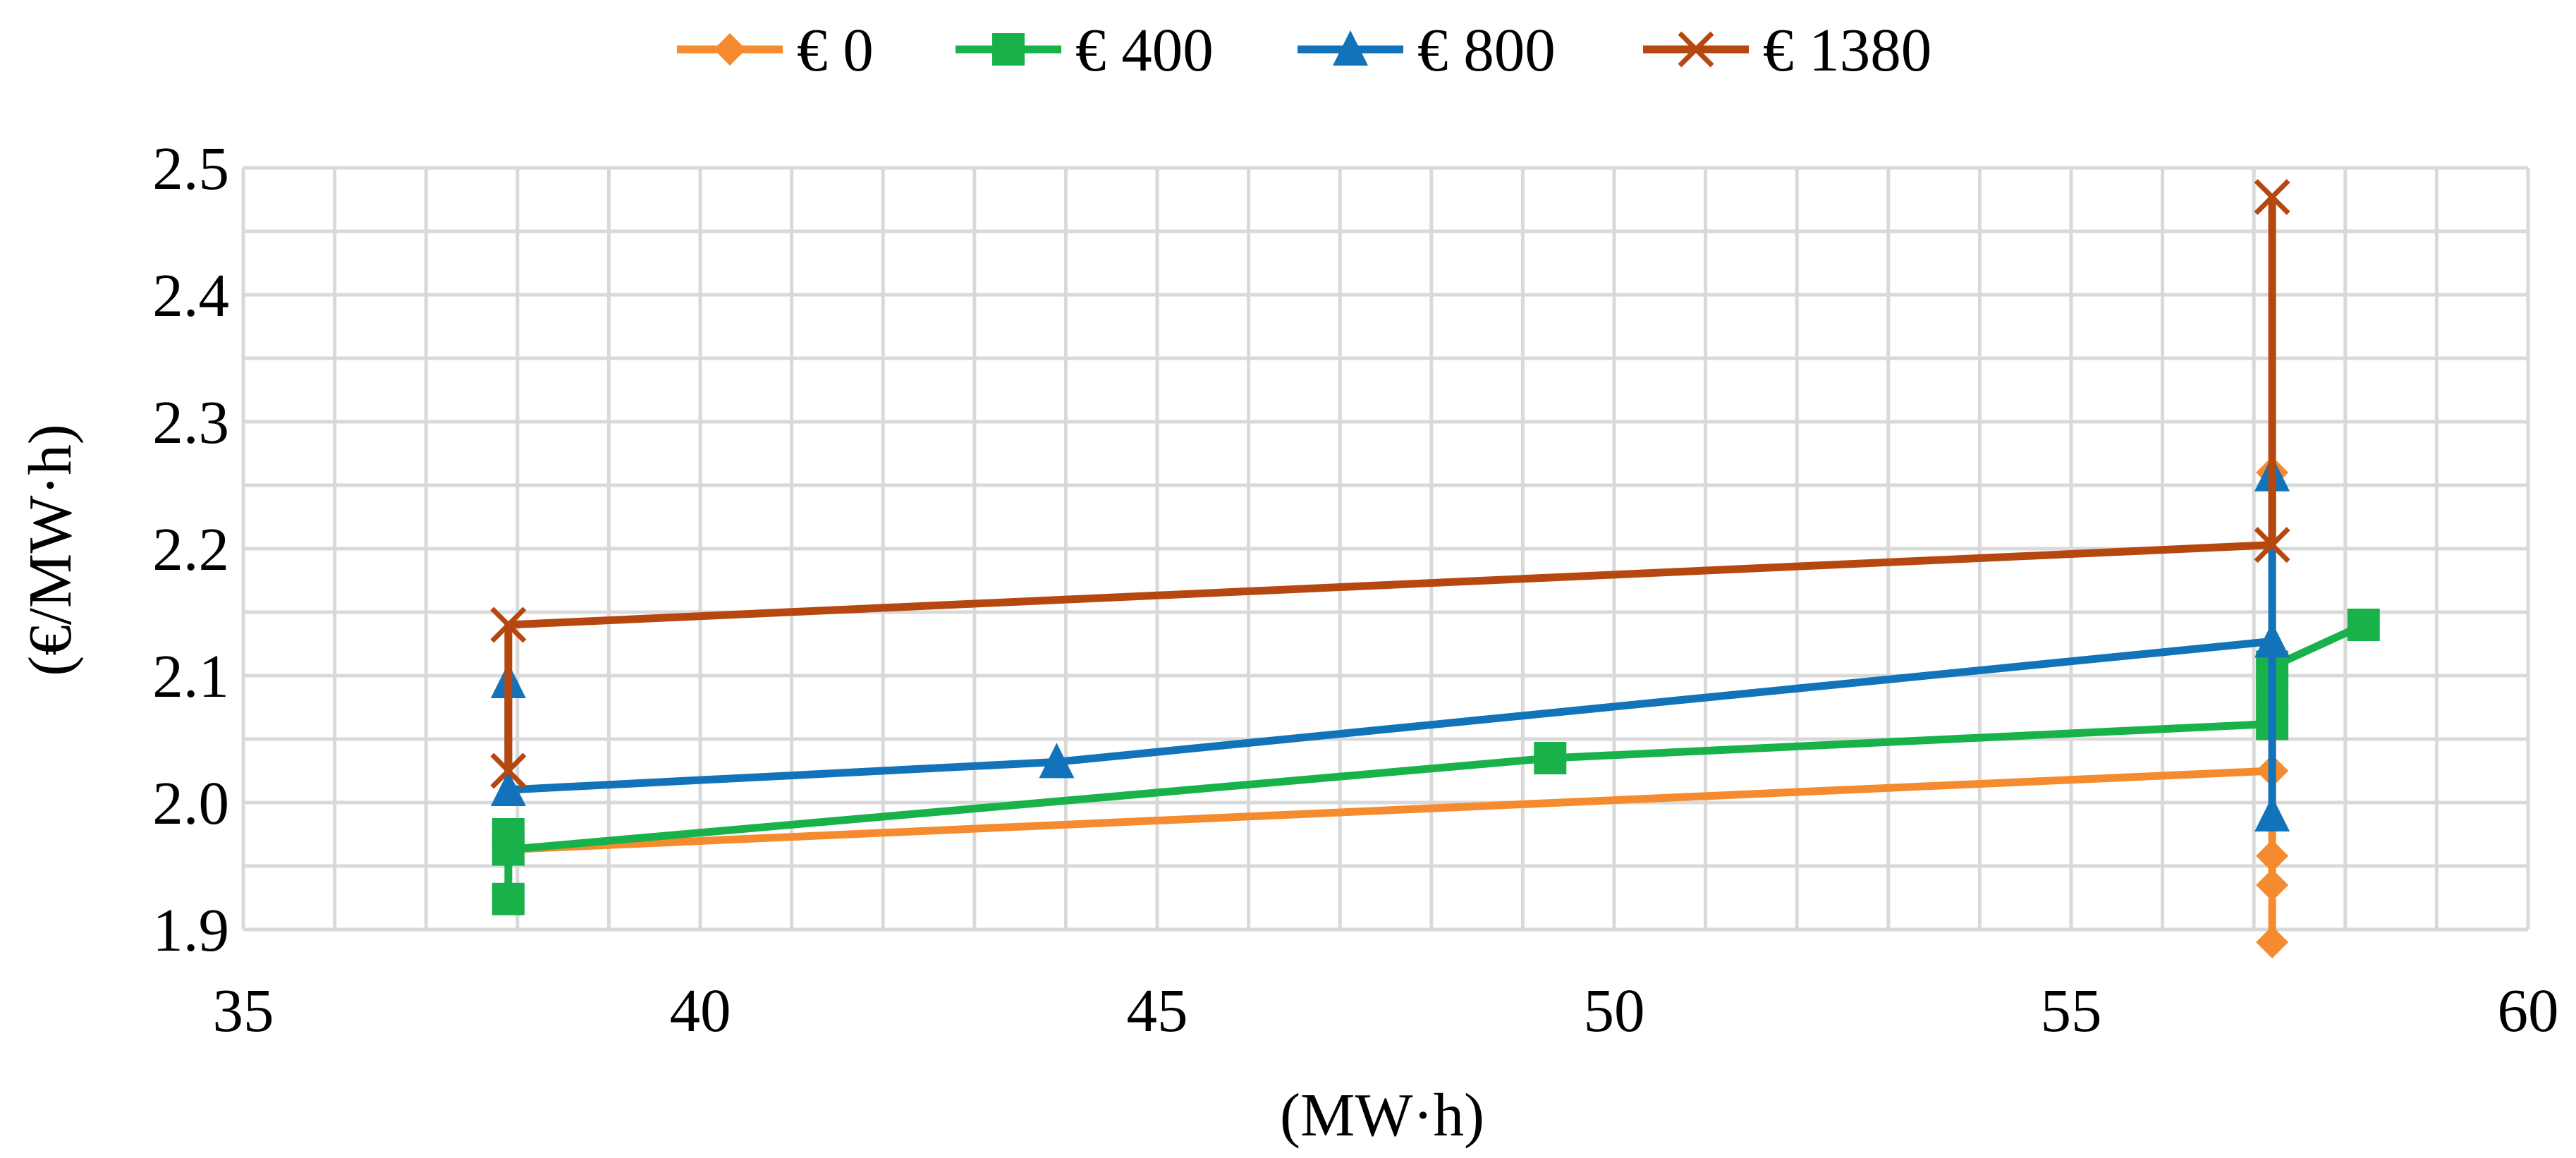 This screenshot has width=2576, height=1158. Describe the element at coordinates (1145, 50) in the screenshot. I see `legend-label: € 400` at that location.